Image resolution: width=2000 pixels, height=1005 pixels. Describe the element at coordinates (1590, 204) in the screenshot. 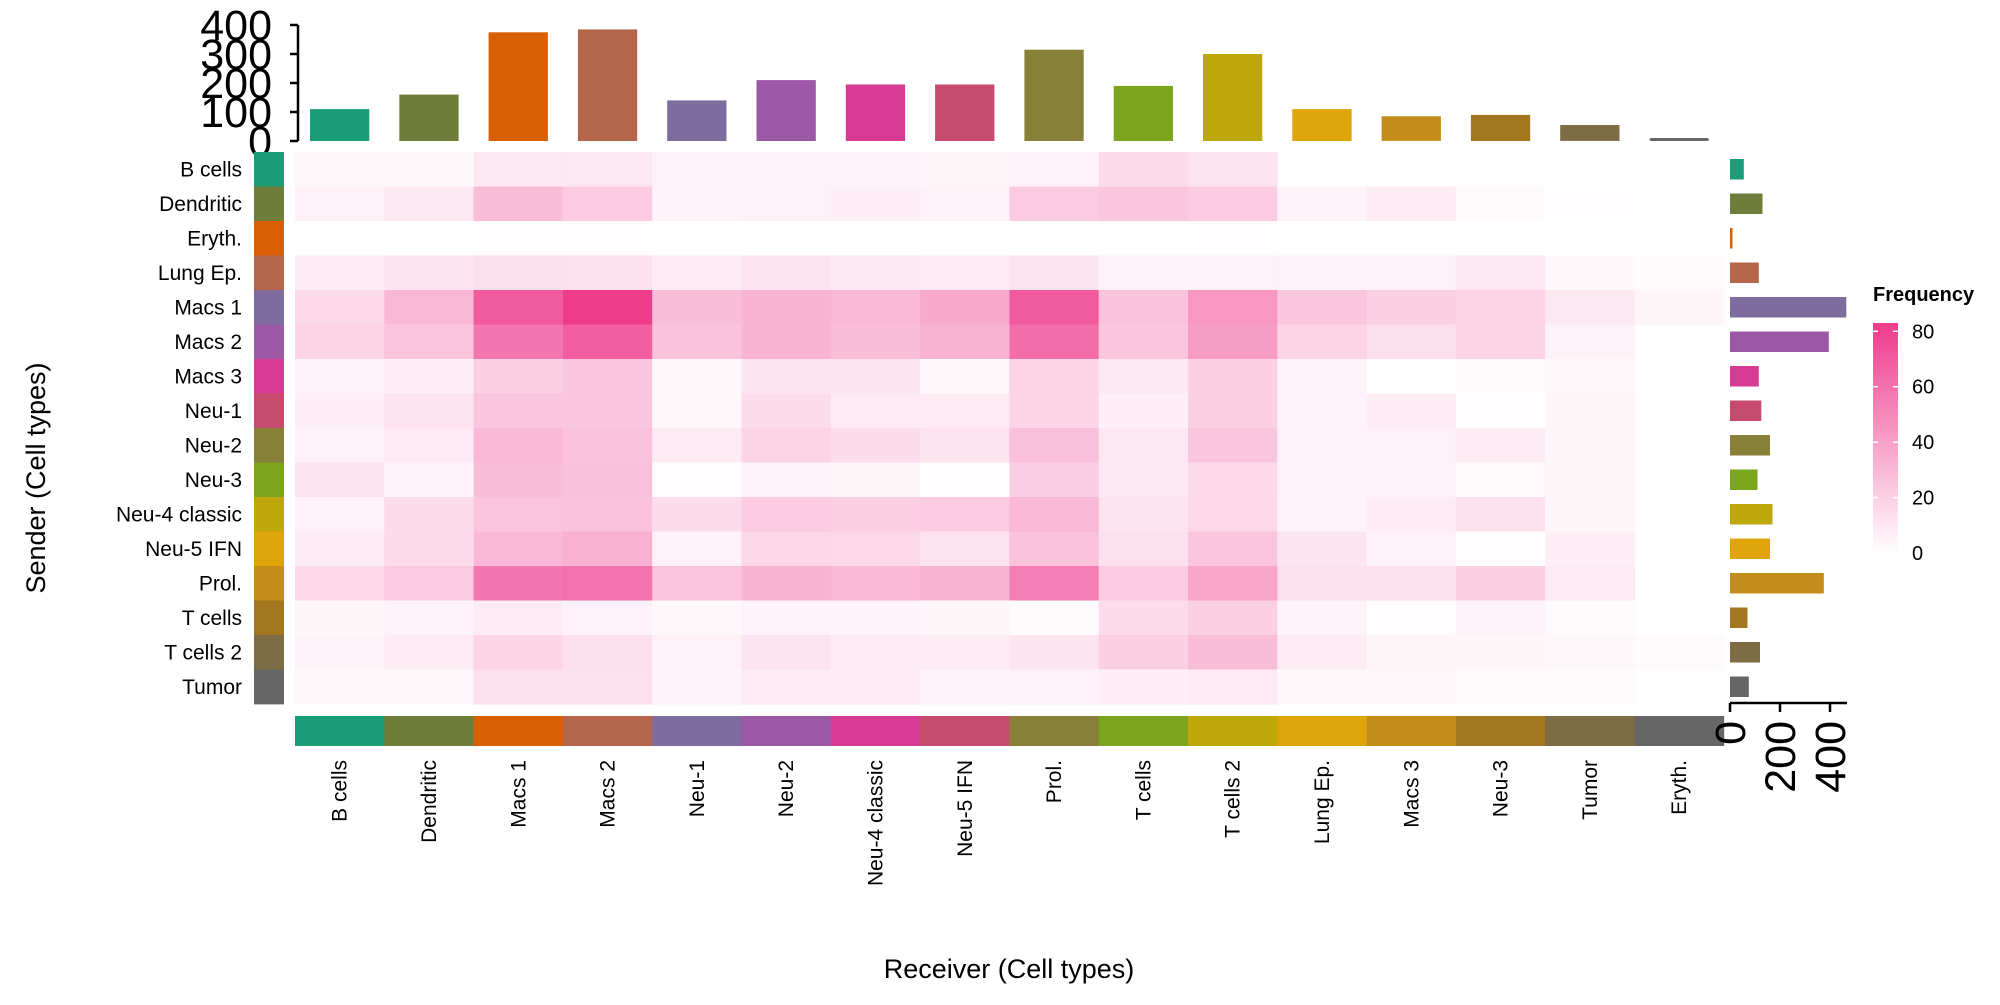

I see `heatmap-cell-dendritic-tumor` at that location.